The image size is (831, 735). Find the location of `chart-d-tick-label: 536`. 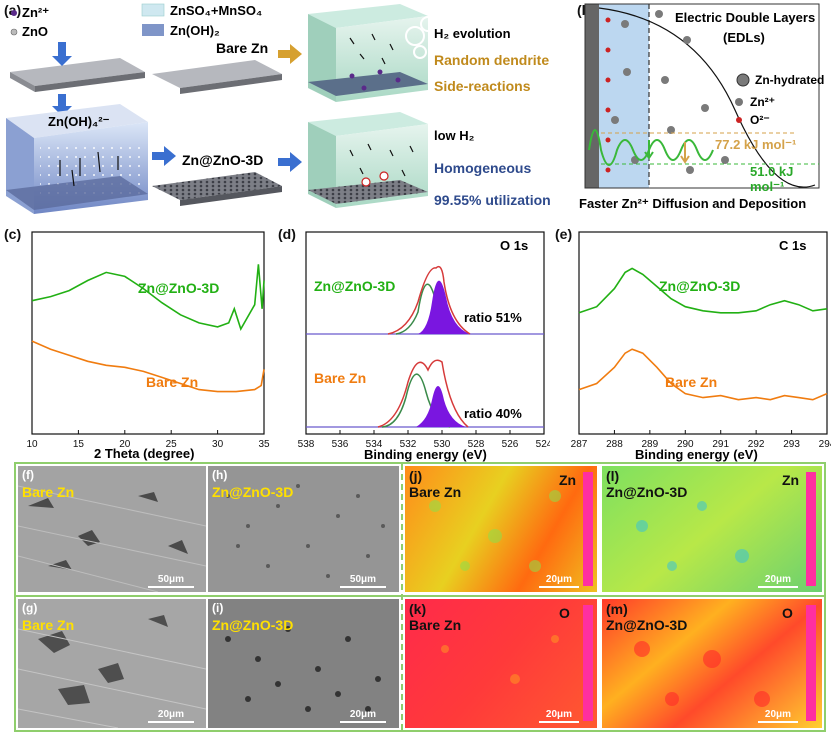

chart-d-tick-label: 536 is located at coordinates (340, 444).